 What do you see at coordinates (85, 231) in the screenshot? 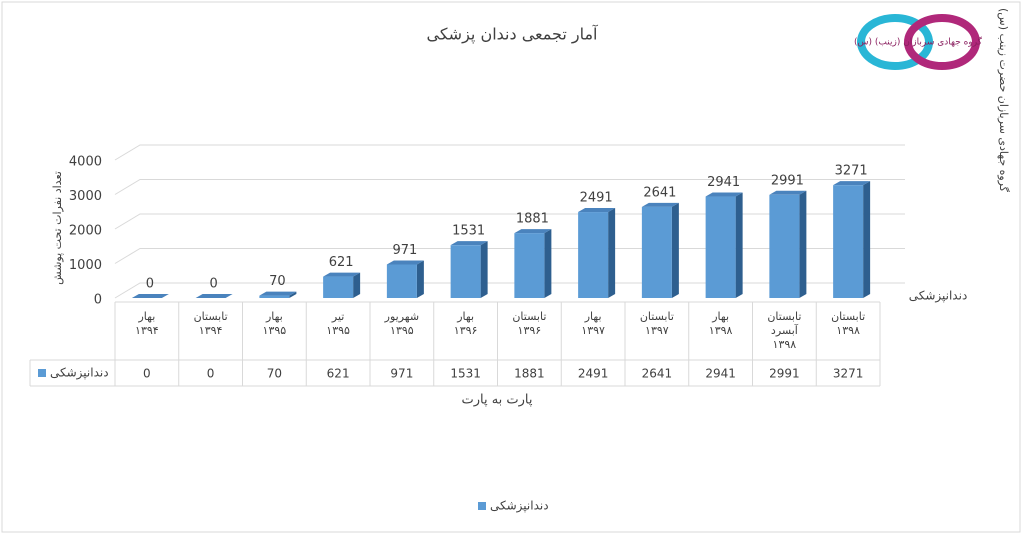
I see `y-tick-label: 2000` at bounding box center [85, 231].